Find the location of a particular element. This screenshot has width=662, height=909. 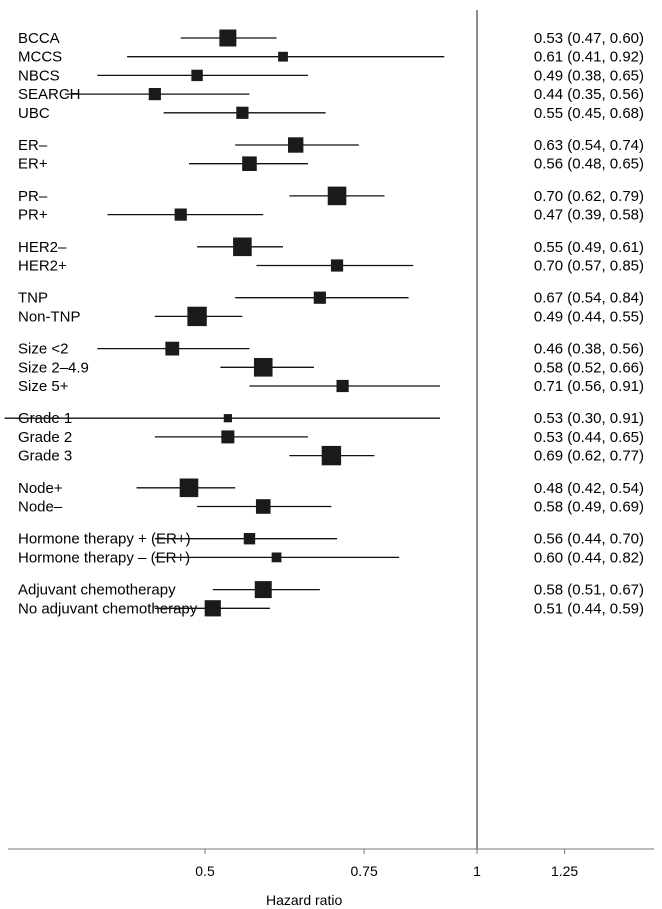

forest-row: Node– 0.58 (0.49, 0.69) is located at coordinates (331, 507).